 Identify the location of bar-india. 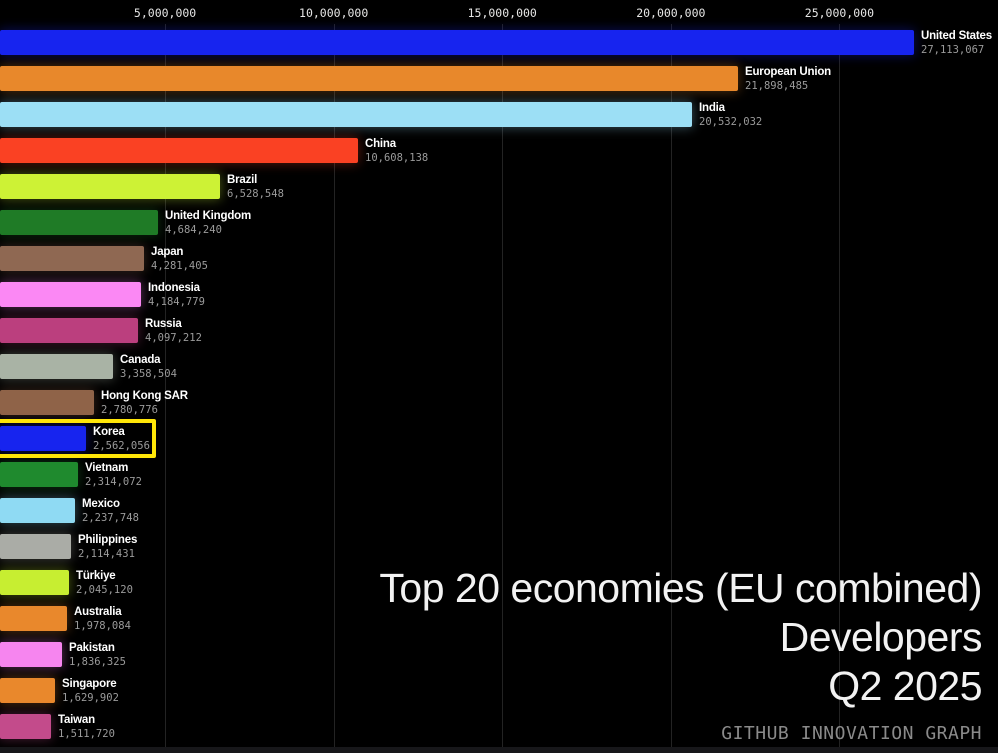
(346, 114).